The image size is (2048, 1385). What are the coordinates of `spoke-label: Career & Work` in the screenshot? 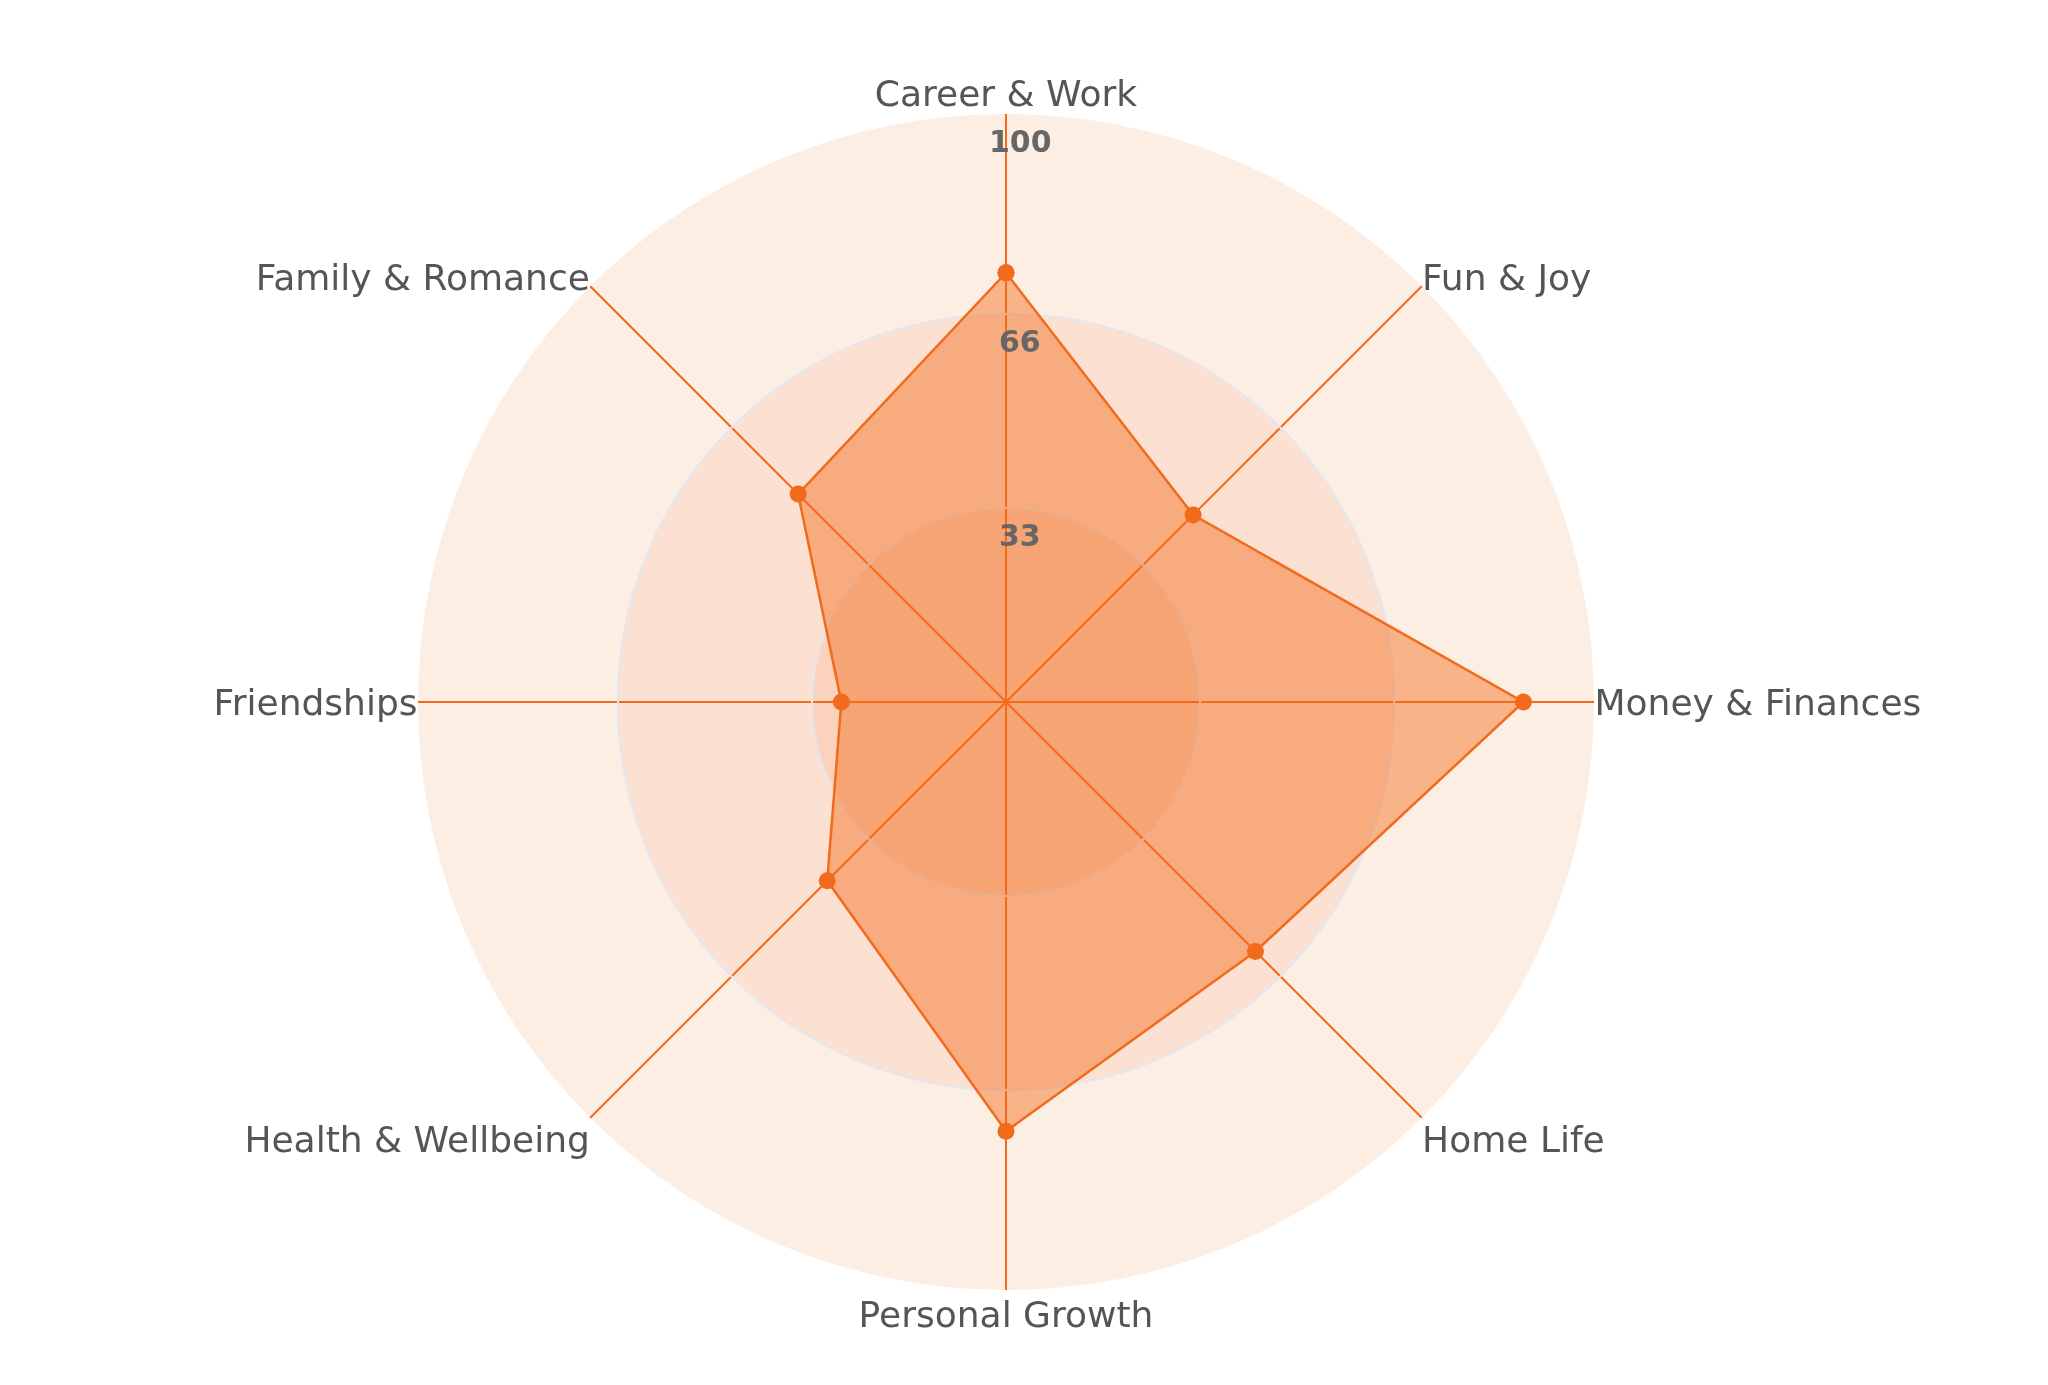 It's located at (1006, 94).